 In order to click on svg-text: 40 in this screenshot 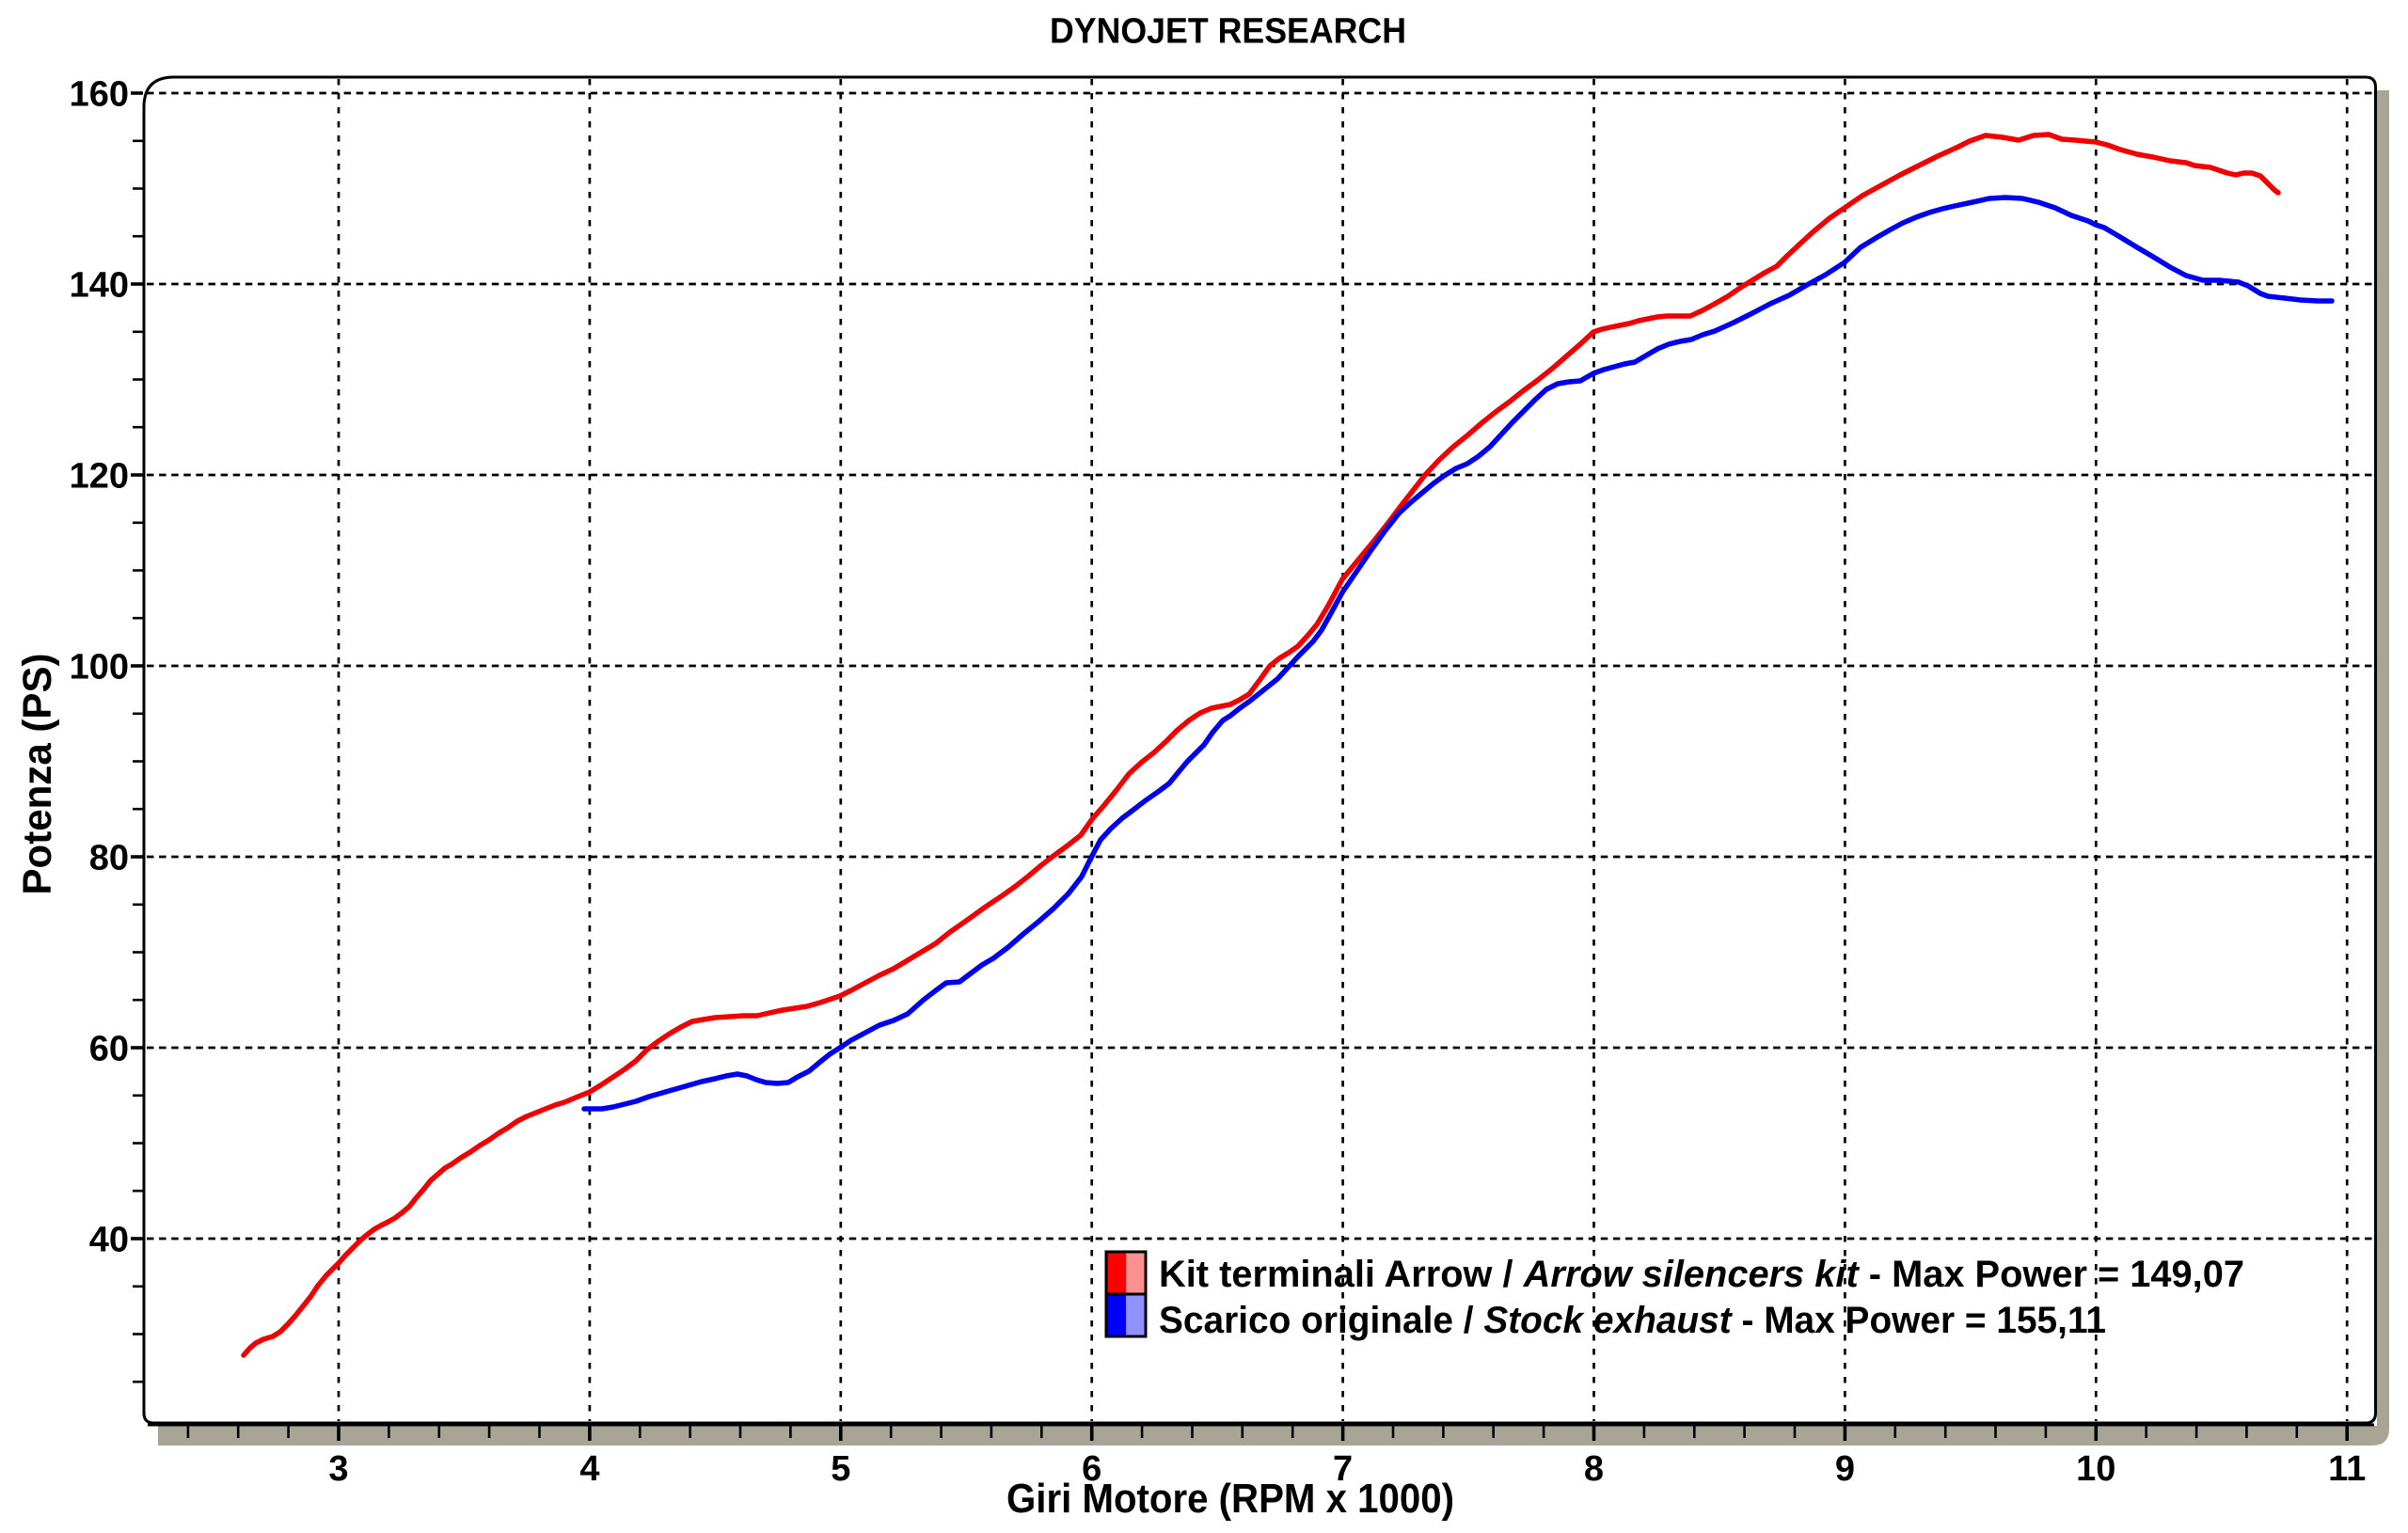, I will do `click(109, 1241)`.